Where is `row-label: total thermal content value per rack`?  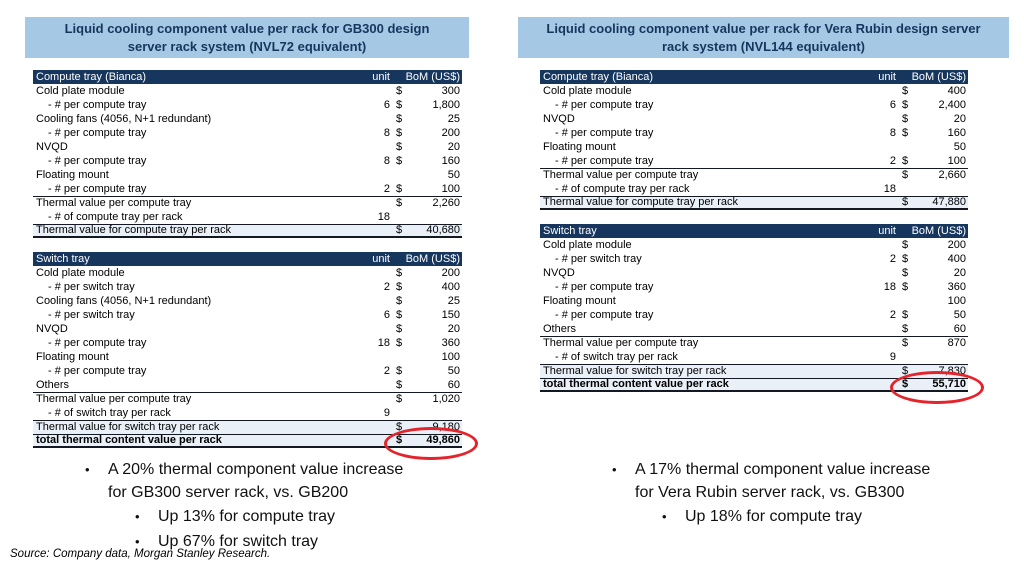
row-label: total thermal content value per rack is located at coordinates (636, 384).